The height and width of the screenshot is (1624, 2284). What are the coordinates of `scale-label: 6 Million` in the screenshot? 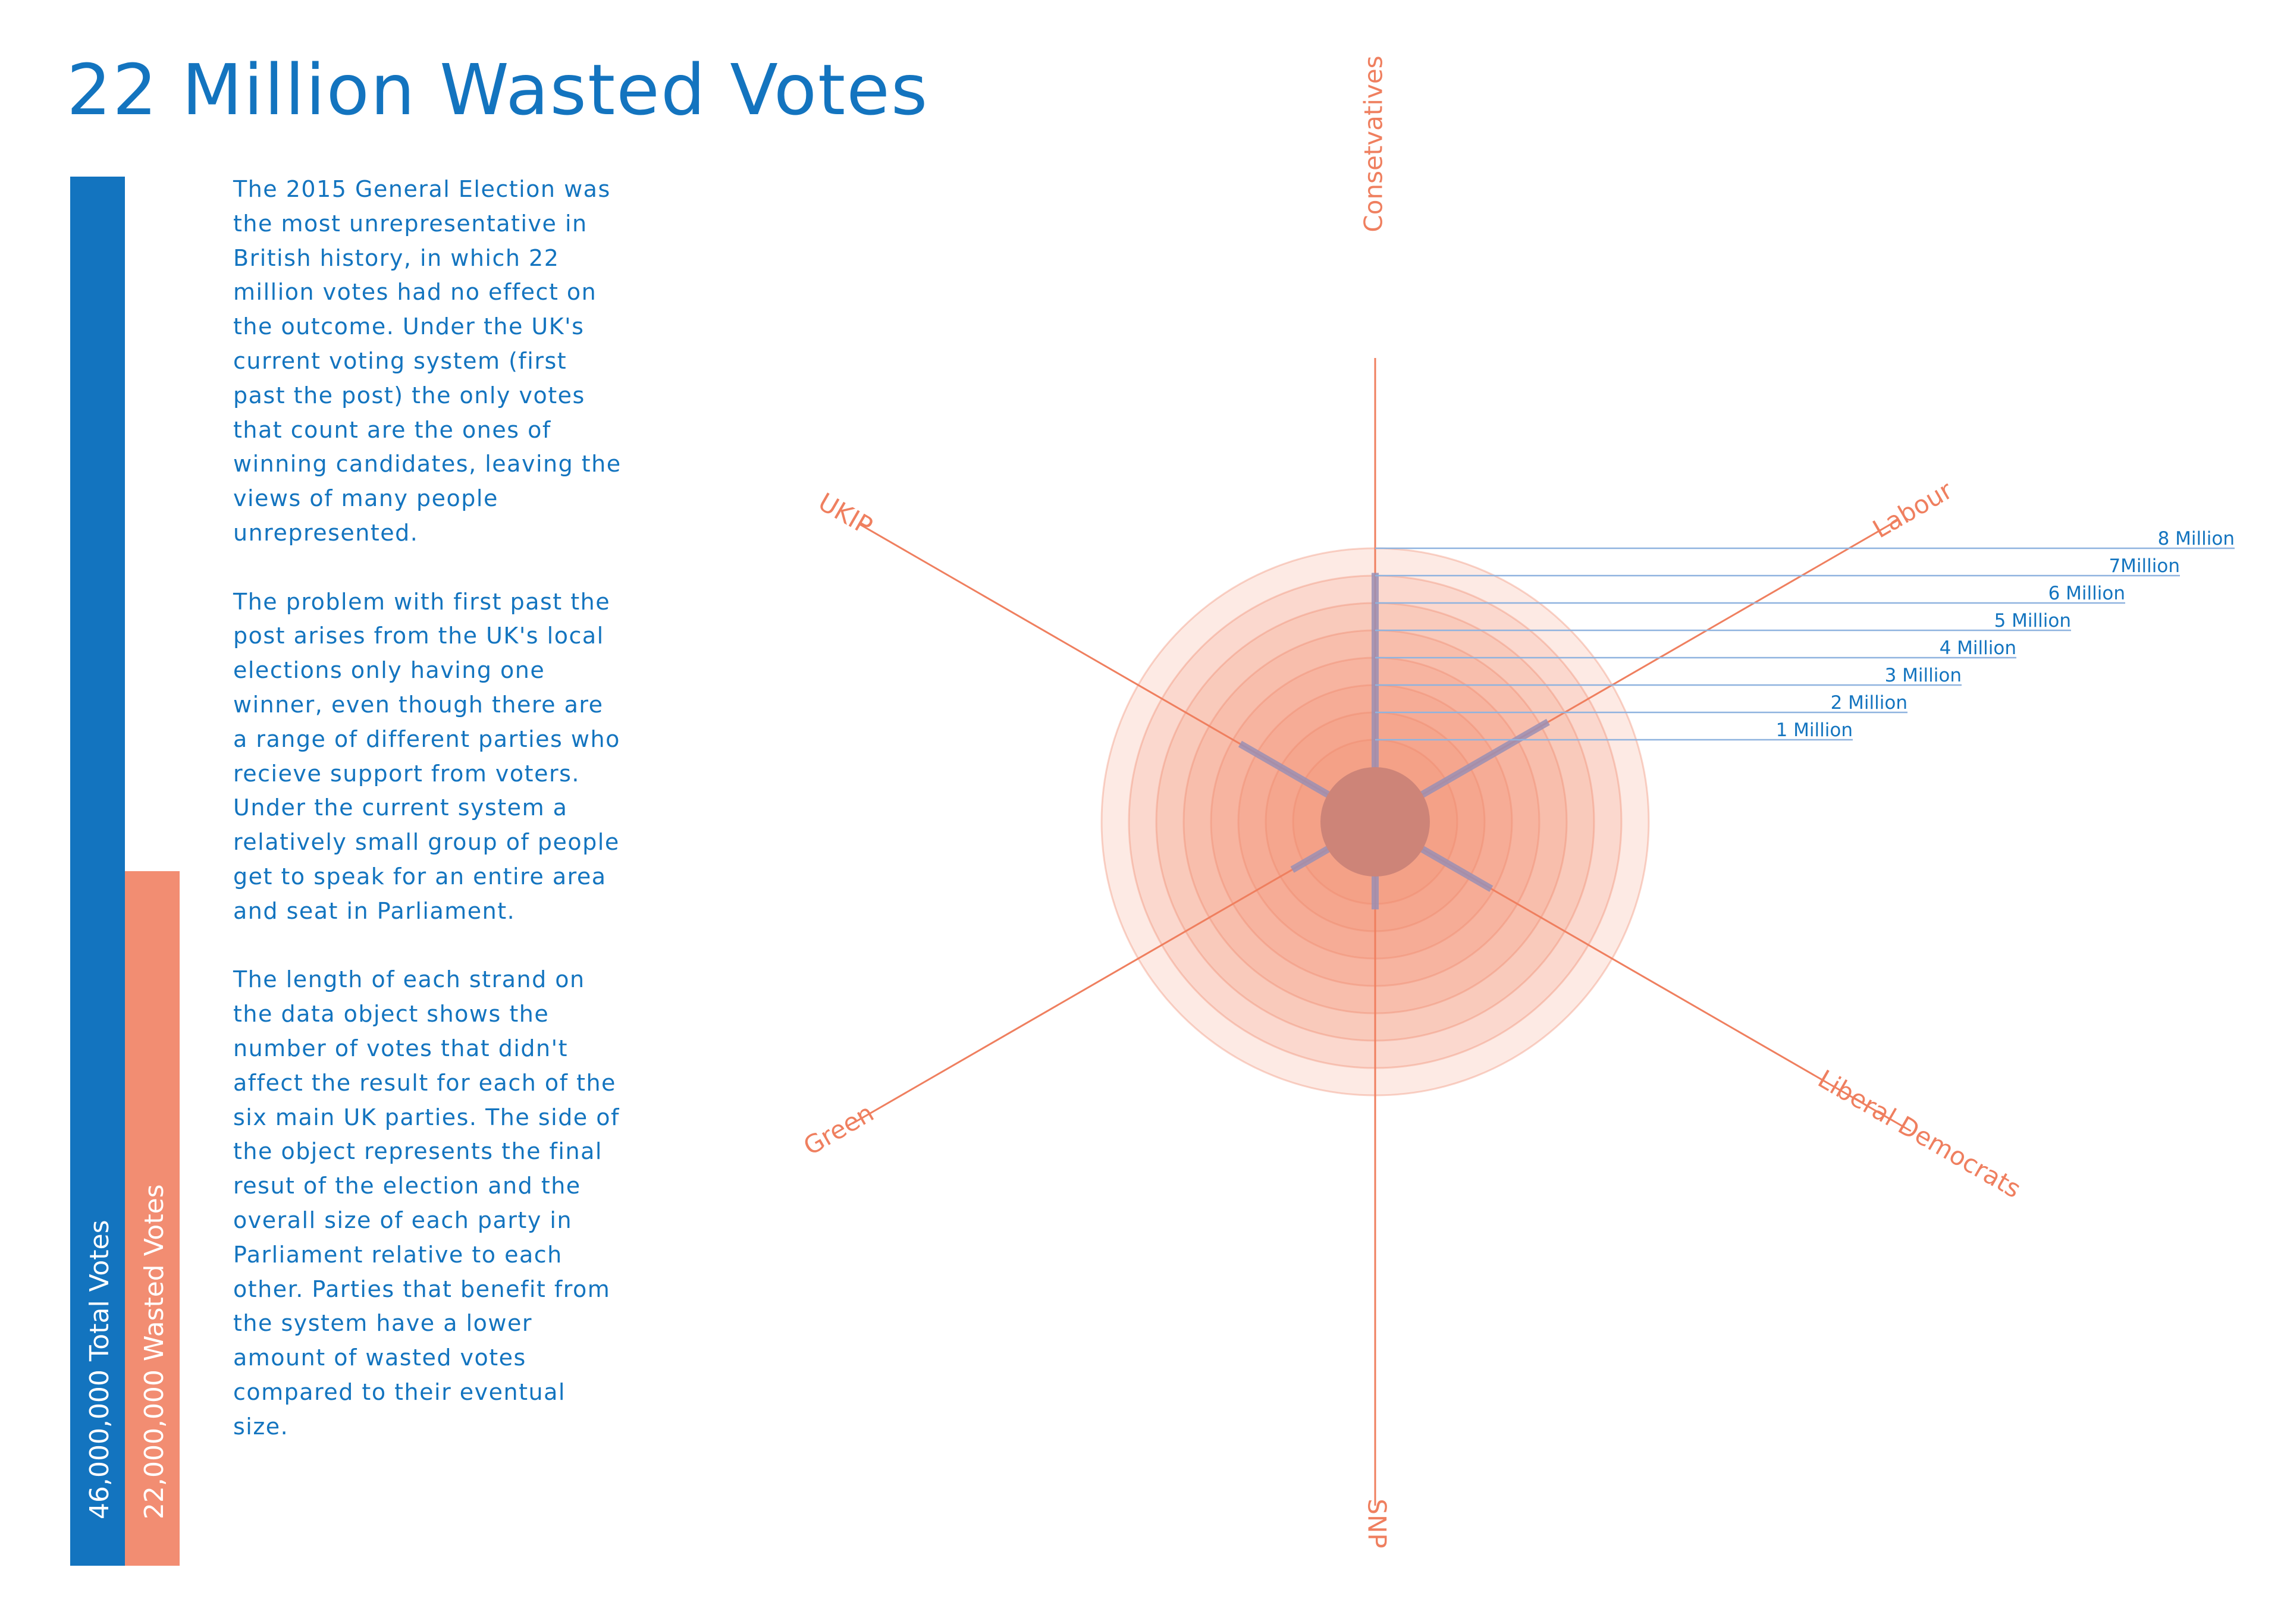 It's located at (2086, 593).